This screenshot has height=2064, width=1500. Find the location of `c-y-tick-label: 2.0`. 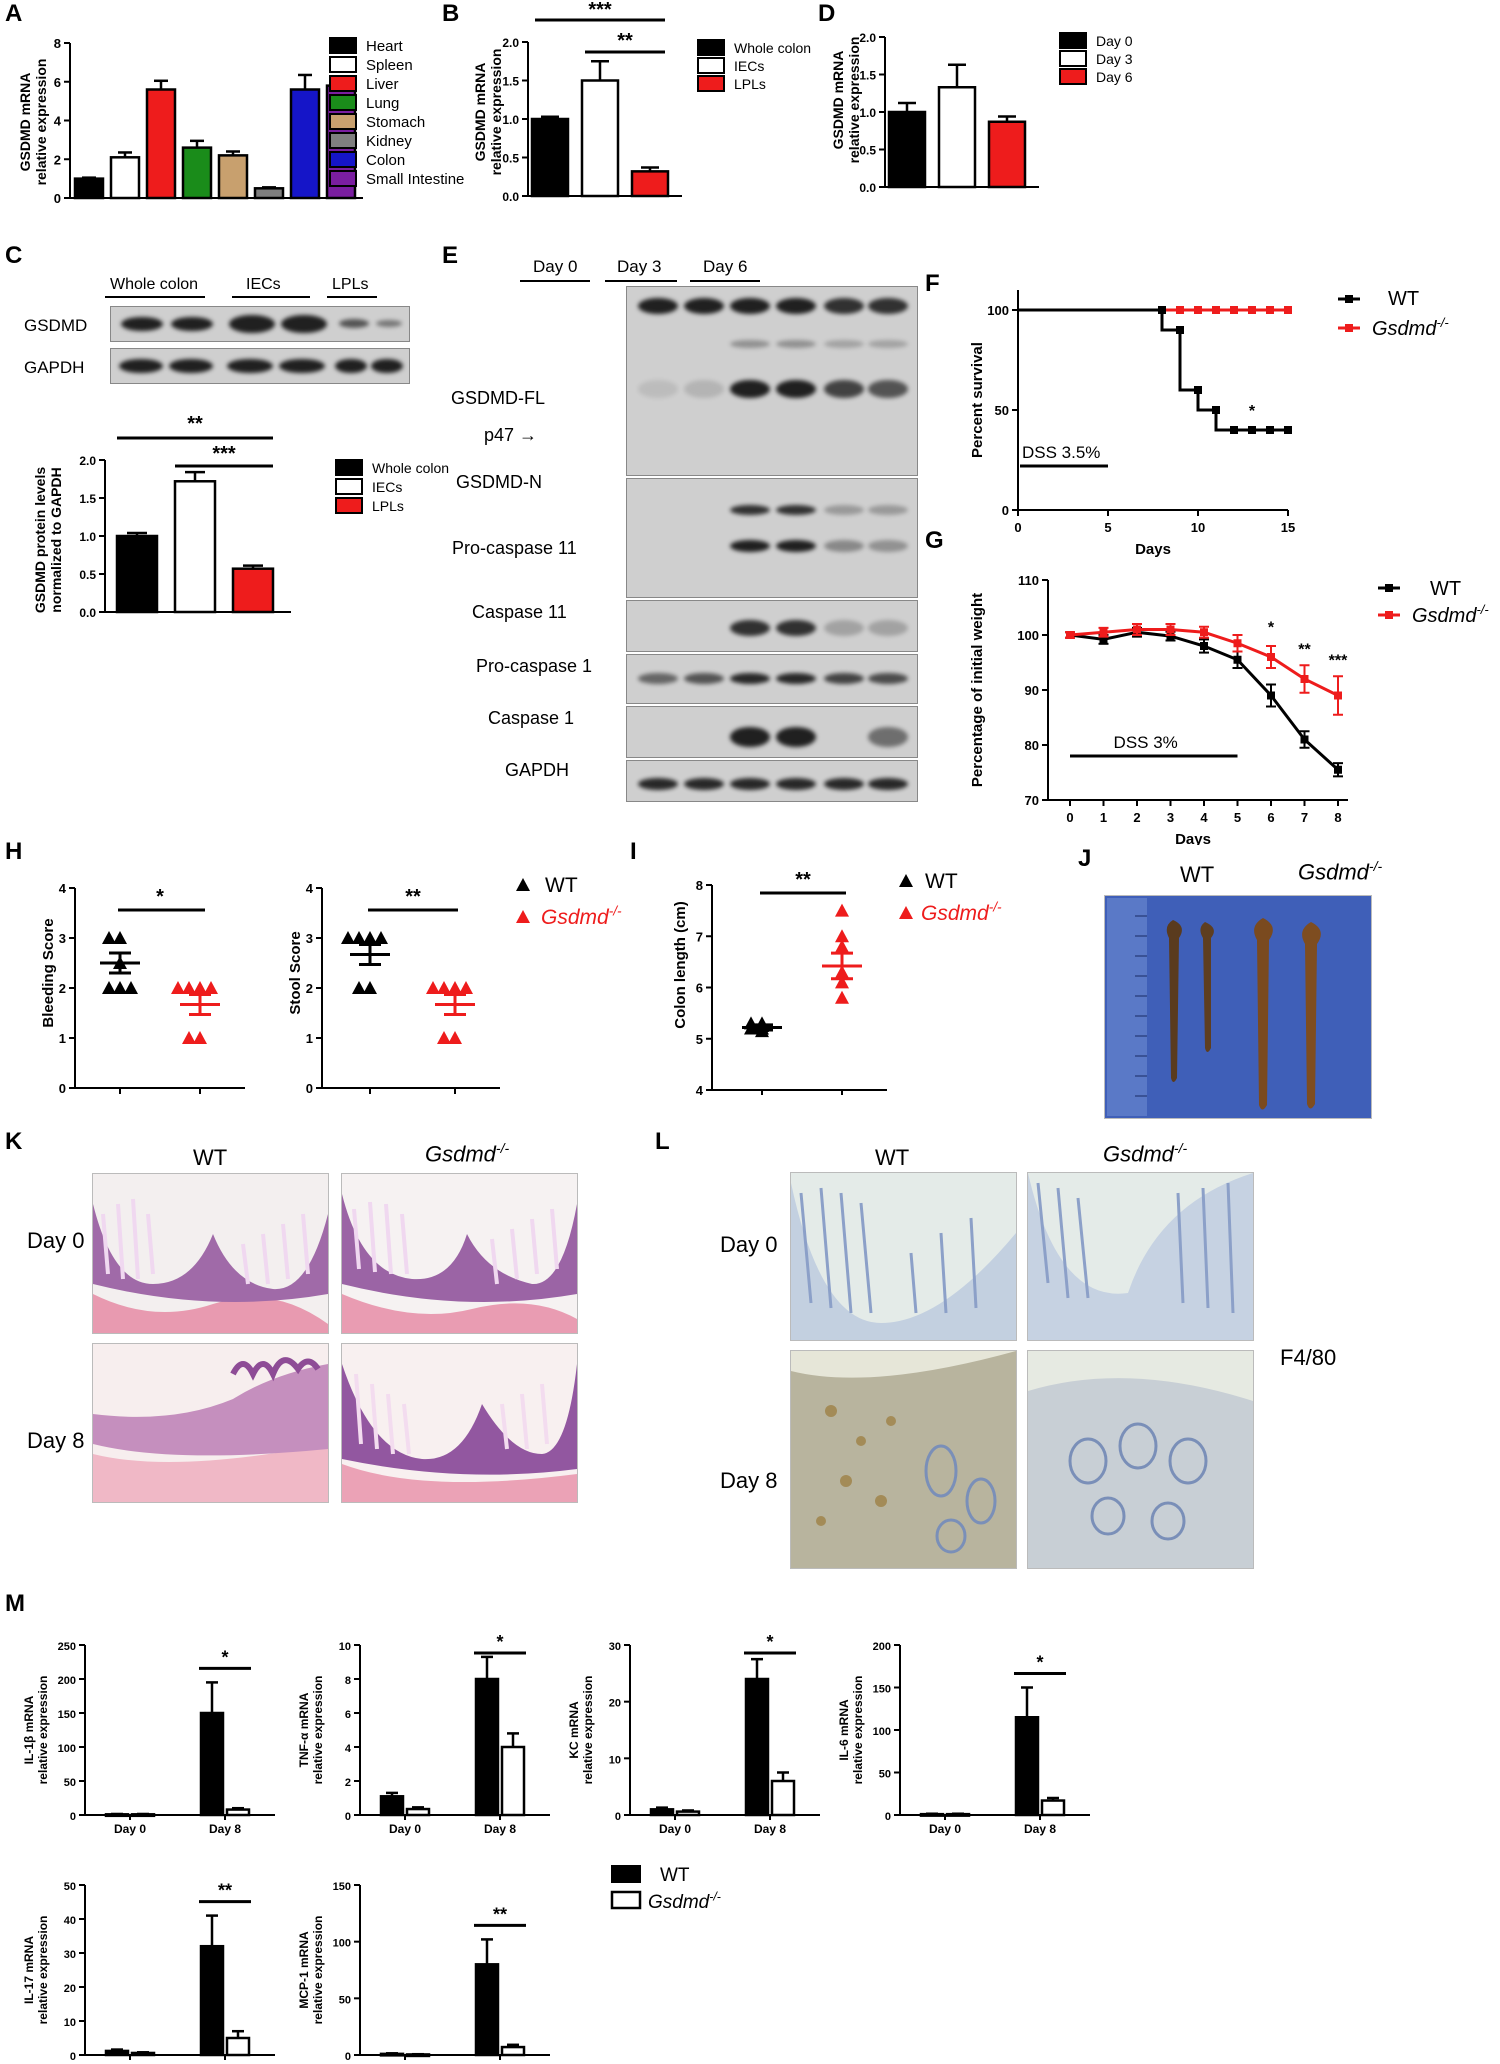

c-y-tick-label: 2.0 is located at coordinates (87, 461).